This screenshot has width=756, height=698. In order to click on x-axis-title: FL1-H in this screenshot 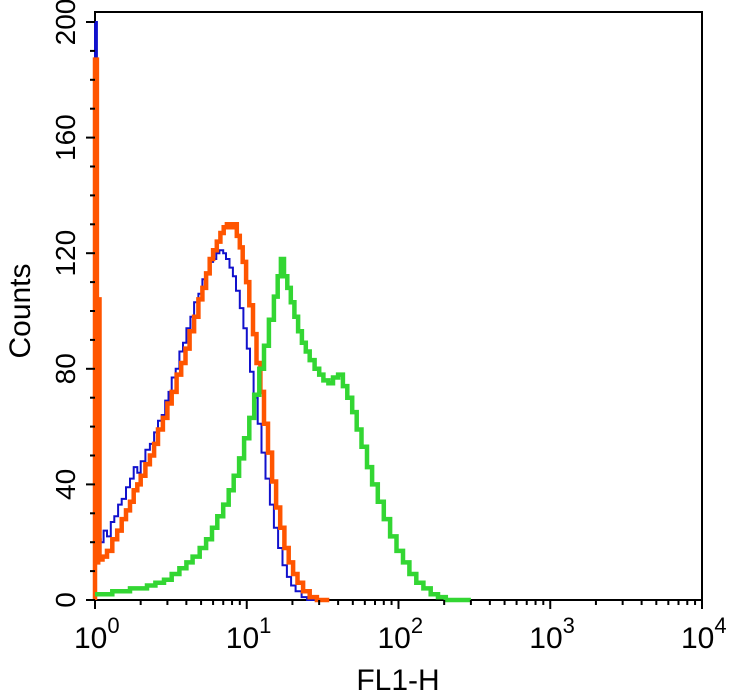, I will do `click(397, 680)`.